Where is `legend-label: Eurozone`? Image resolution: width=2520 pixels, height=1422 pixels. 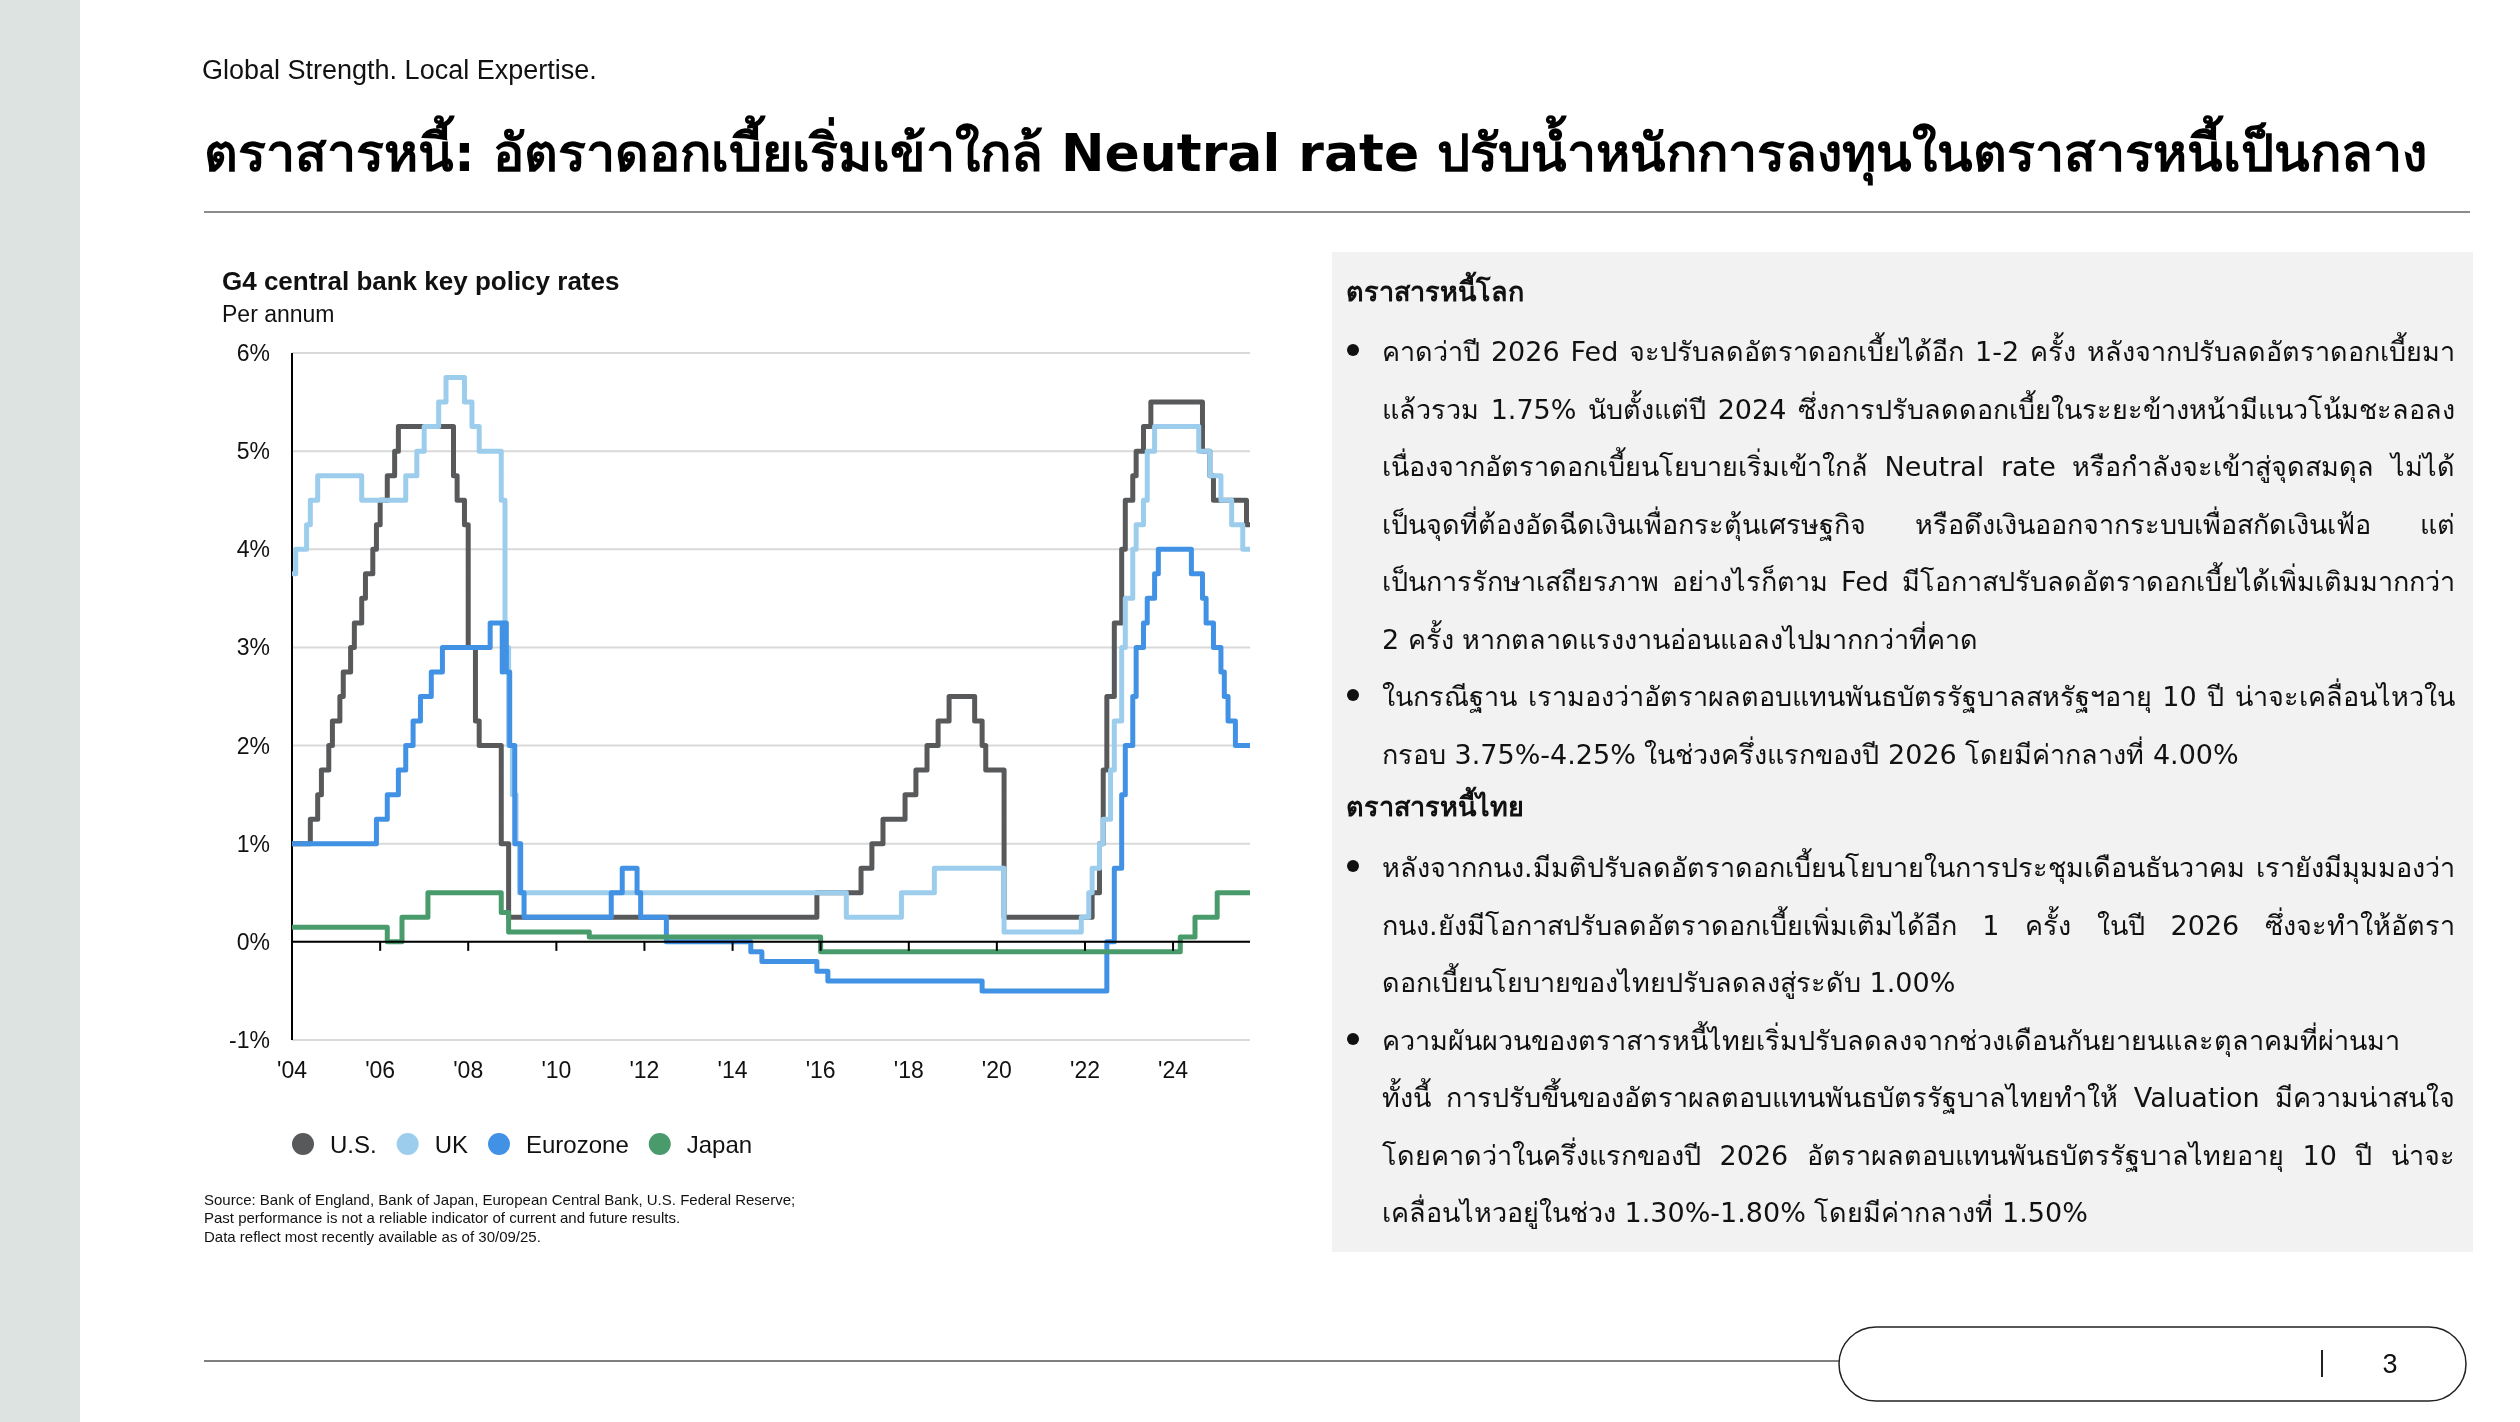
legend-label: Eurozone is located at coordinates (577, 1144).